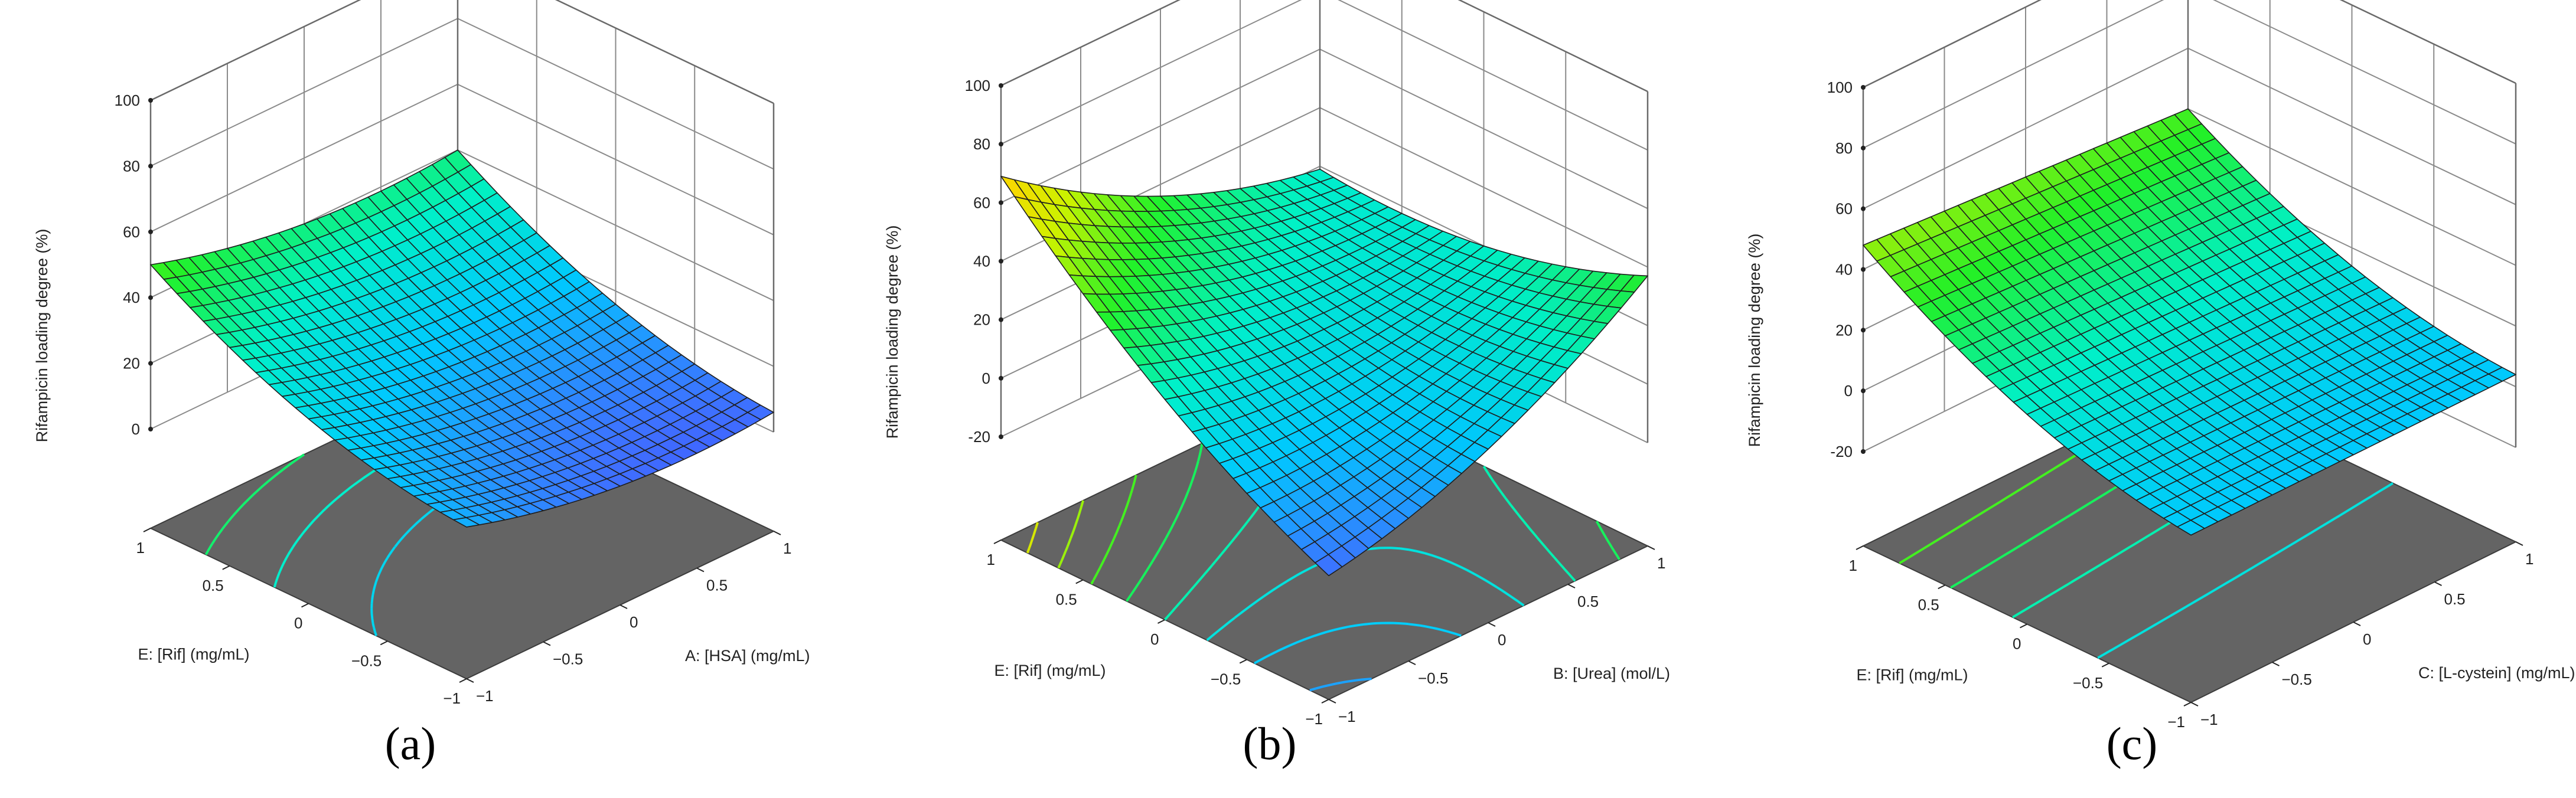 Image resolution: width=2576 pixels, height=798 pixels. What do you see at coordinates (748, 656) in the screenshot?
I see `x-axis-title: A: [HSA] (mg/mL)` at bounding box center [748, 656].